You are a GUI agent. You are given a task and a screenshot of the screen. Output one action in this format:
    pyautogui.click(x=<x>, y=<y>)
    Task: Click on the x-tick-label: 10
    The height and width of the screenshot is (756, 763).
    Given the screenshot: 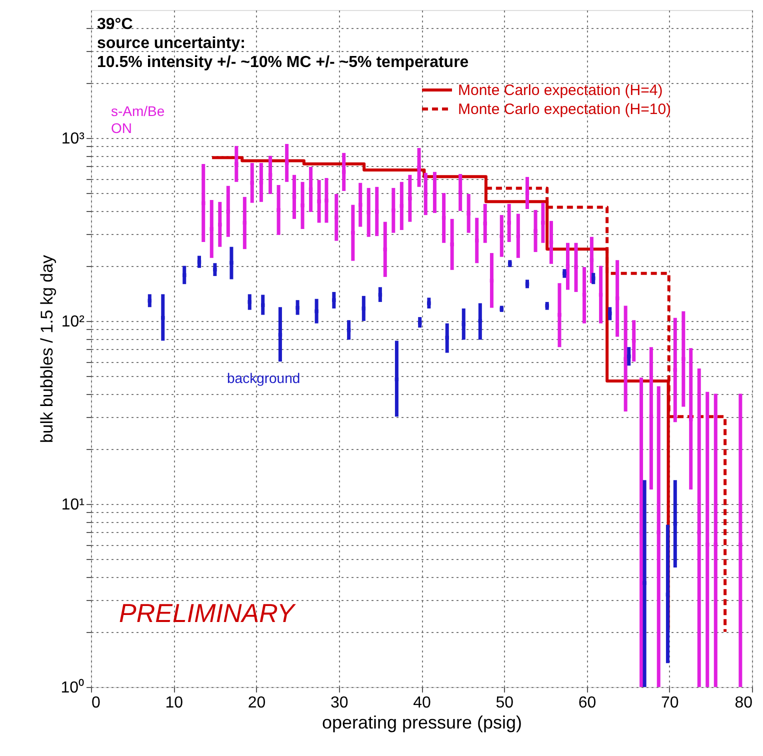 What is the action you would take?
    pyautogui.click(x=174, y=703)
    